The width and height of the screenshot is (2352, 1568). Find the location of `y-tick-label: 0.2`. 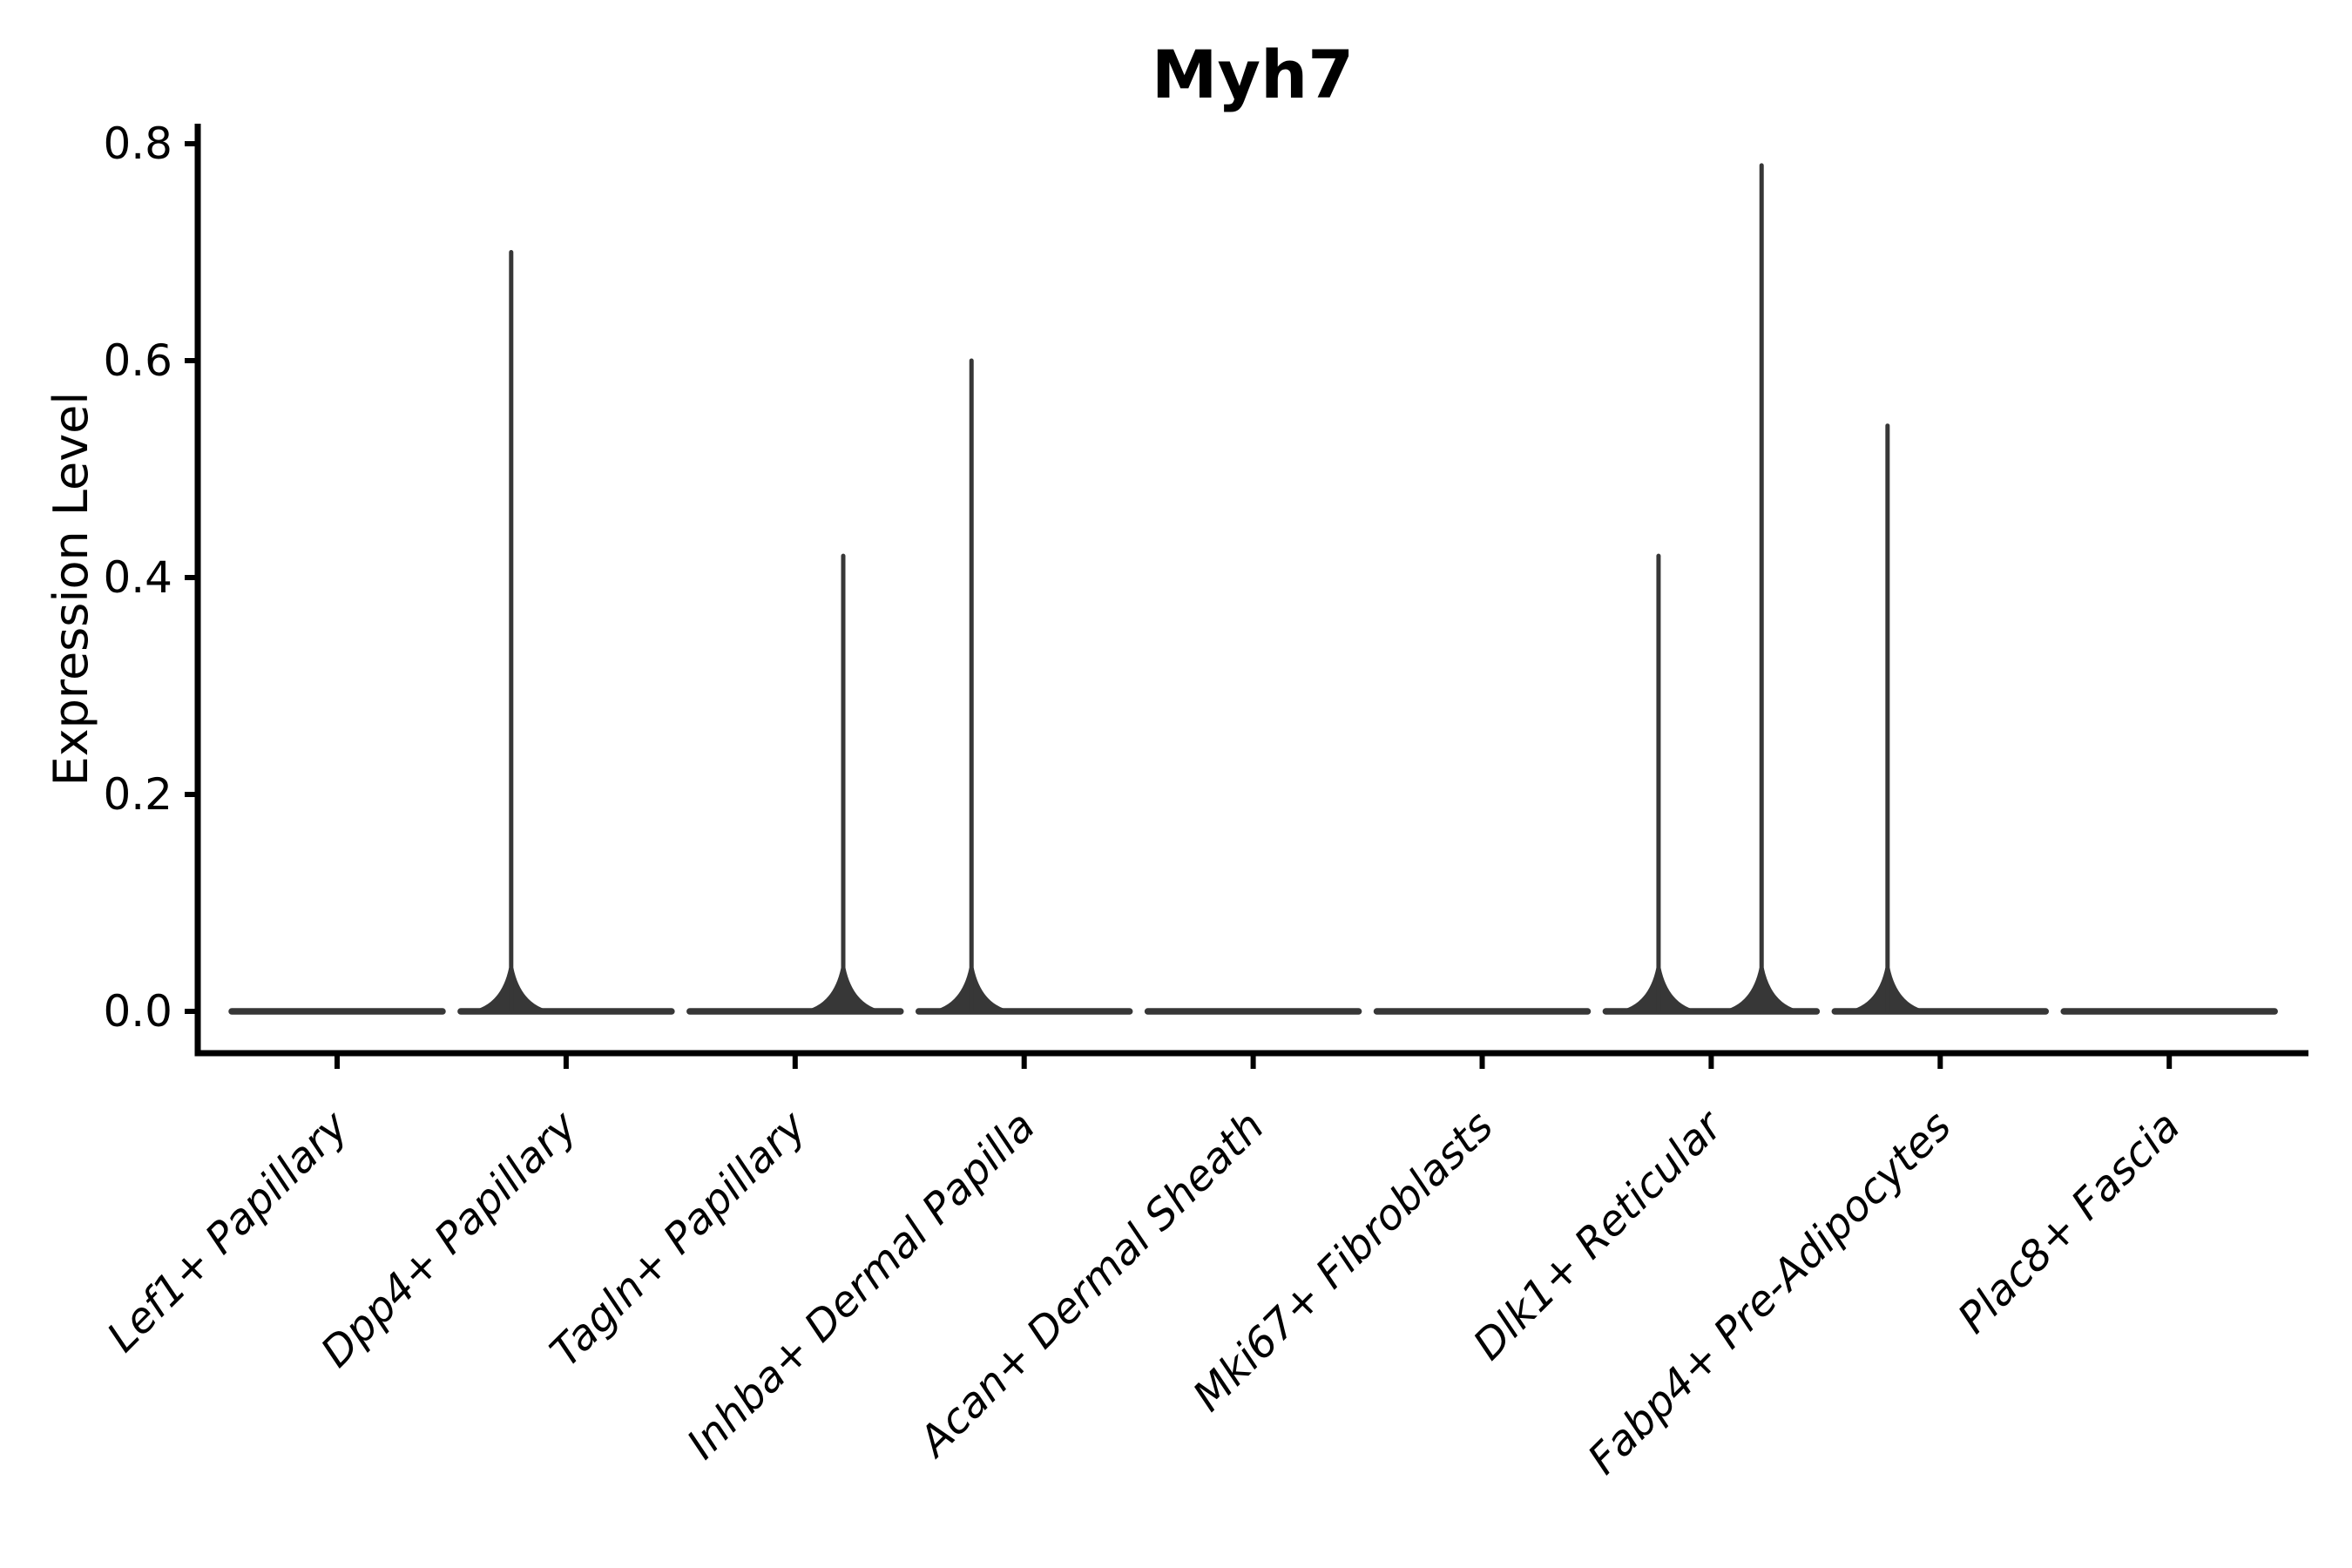

y-tick-label: 0.2 is located at coordinates (137, 795).